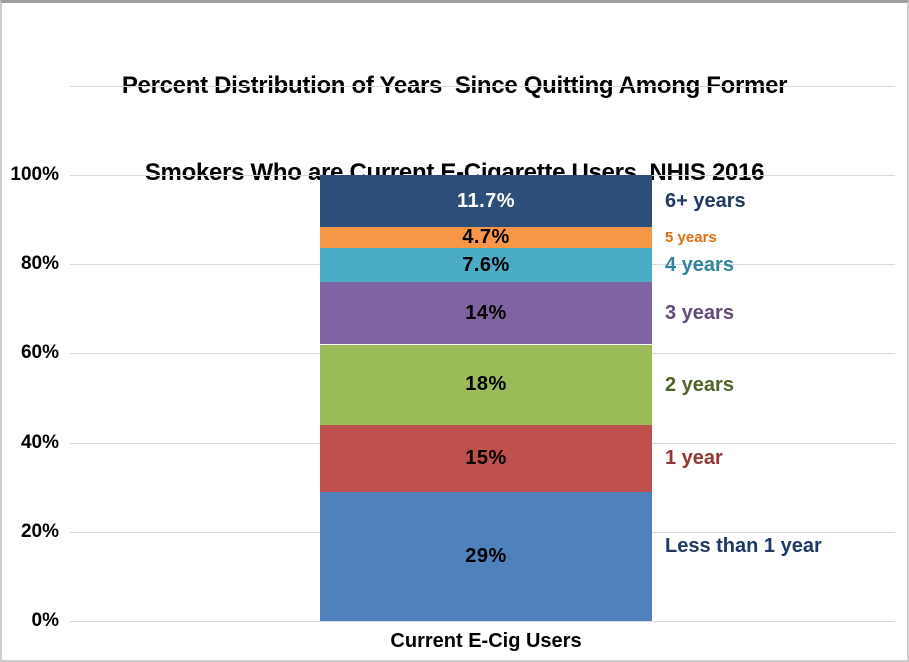  Describe the element at coordinates (39, 263) in the screenshot. I see `y-tick-80: 80%` at that location.